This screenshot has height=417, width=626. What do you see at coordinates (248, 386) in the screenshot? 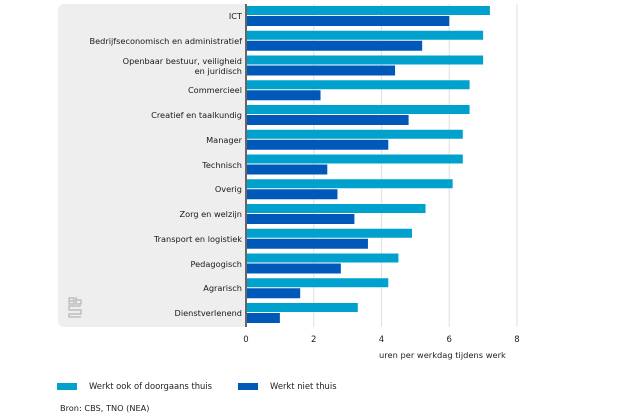
I see `legend-swatch-niet-thuis` at bounding box center [248, 386].